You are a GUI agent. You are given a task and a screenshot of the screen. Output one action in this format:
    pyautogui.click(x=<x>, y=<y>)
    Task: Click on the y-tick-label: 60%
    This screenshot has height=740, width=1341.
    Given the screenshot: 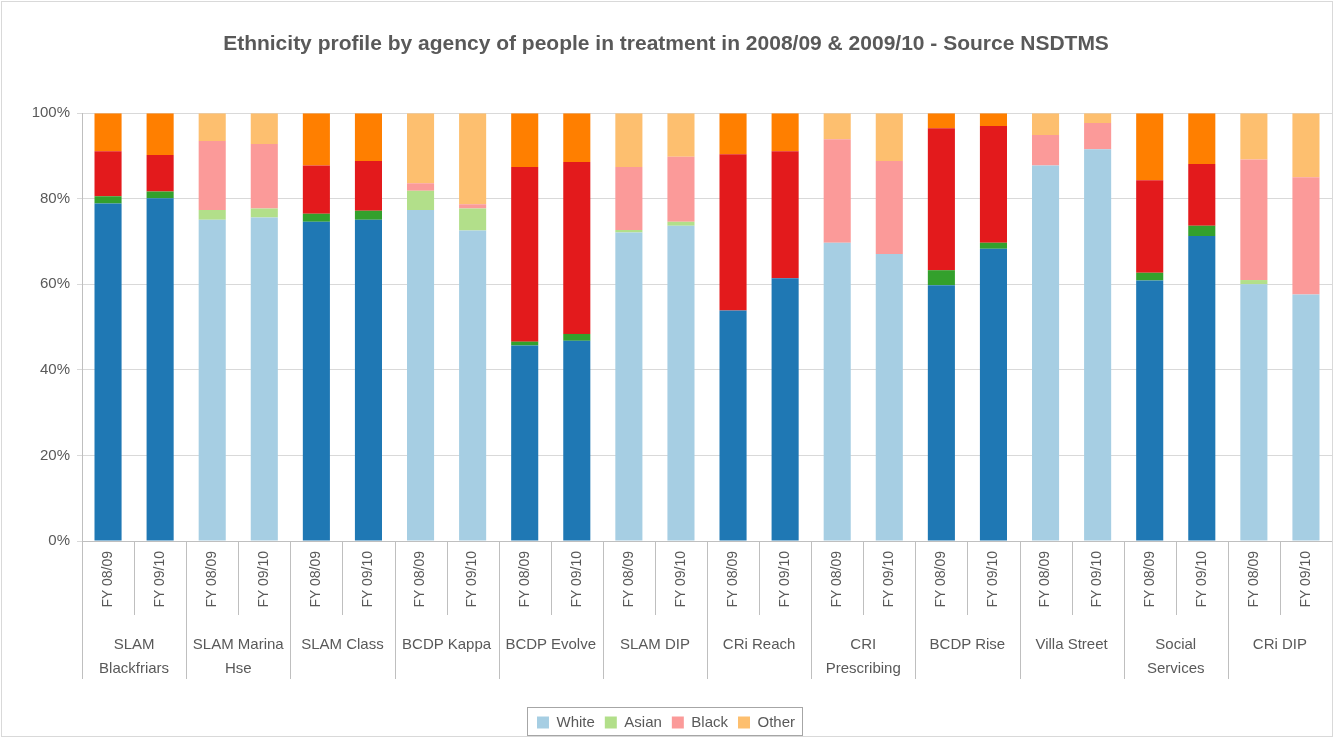 What is the action you would take?
    pyautogui.click(x=54, y=283)
    